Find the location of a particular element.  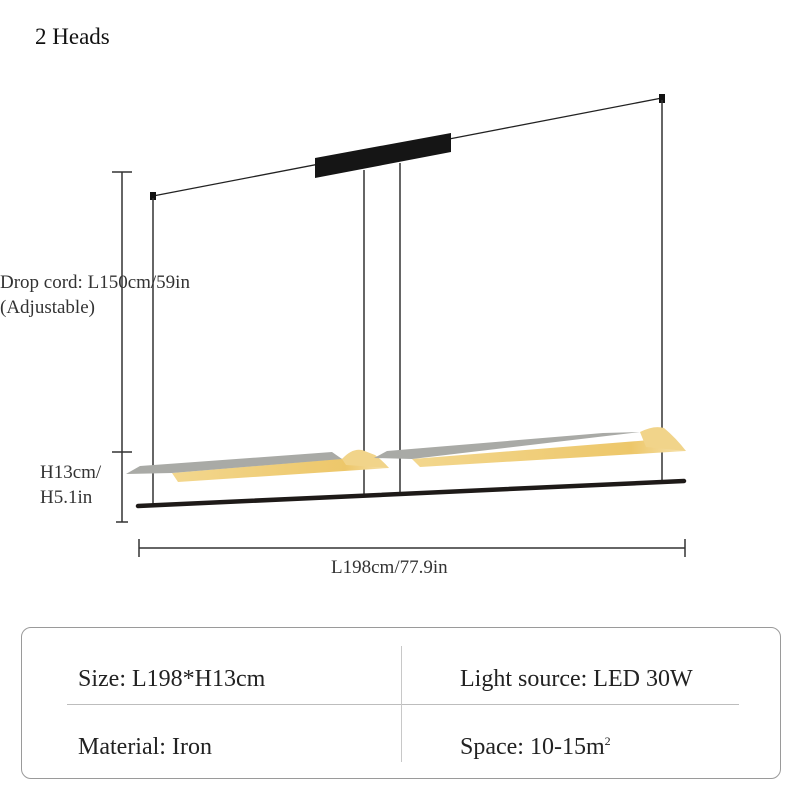

canopy is located at coordinates (383, 155).